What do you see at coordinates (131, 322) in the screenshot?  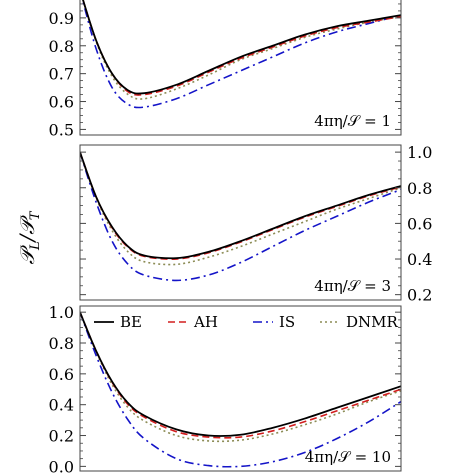 I see `legend-label-be: BE` at bounding box center [131, 322].